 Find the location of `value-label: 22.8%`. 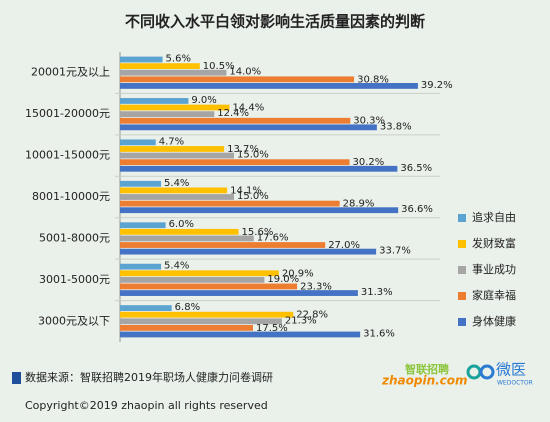

value-label: 22.8% is located at coordinates (312, 315).